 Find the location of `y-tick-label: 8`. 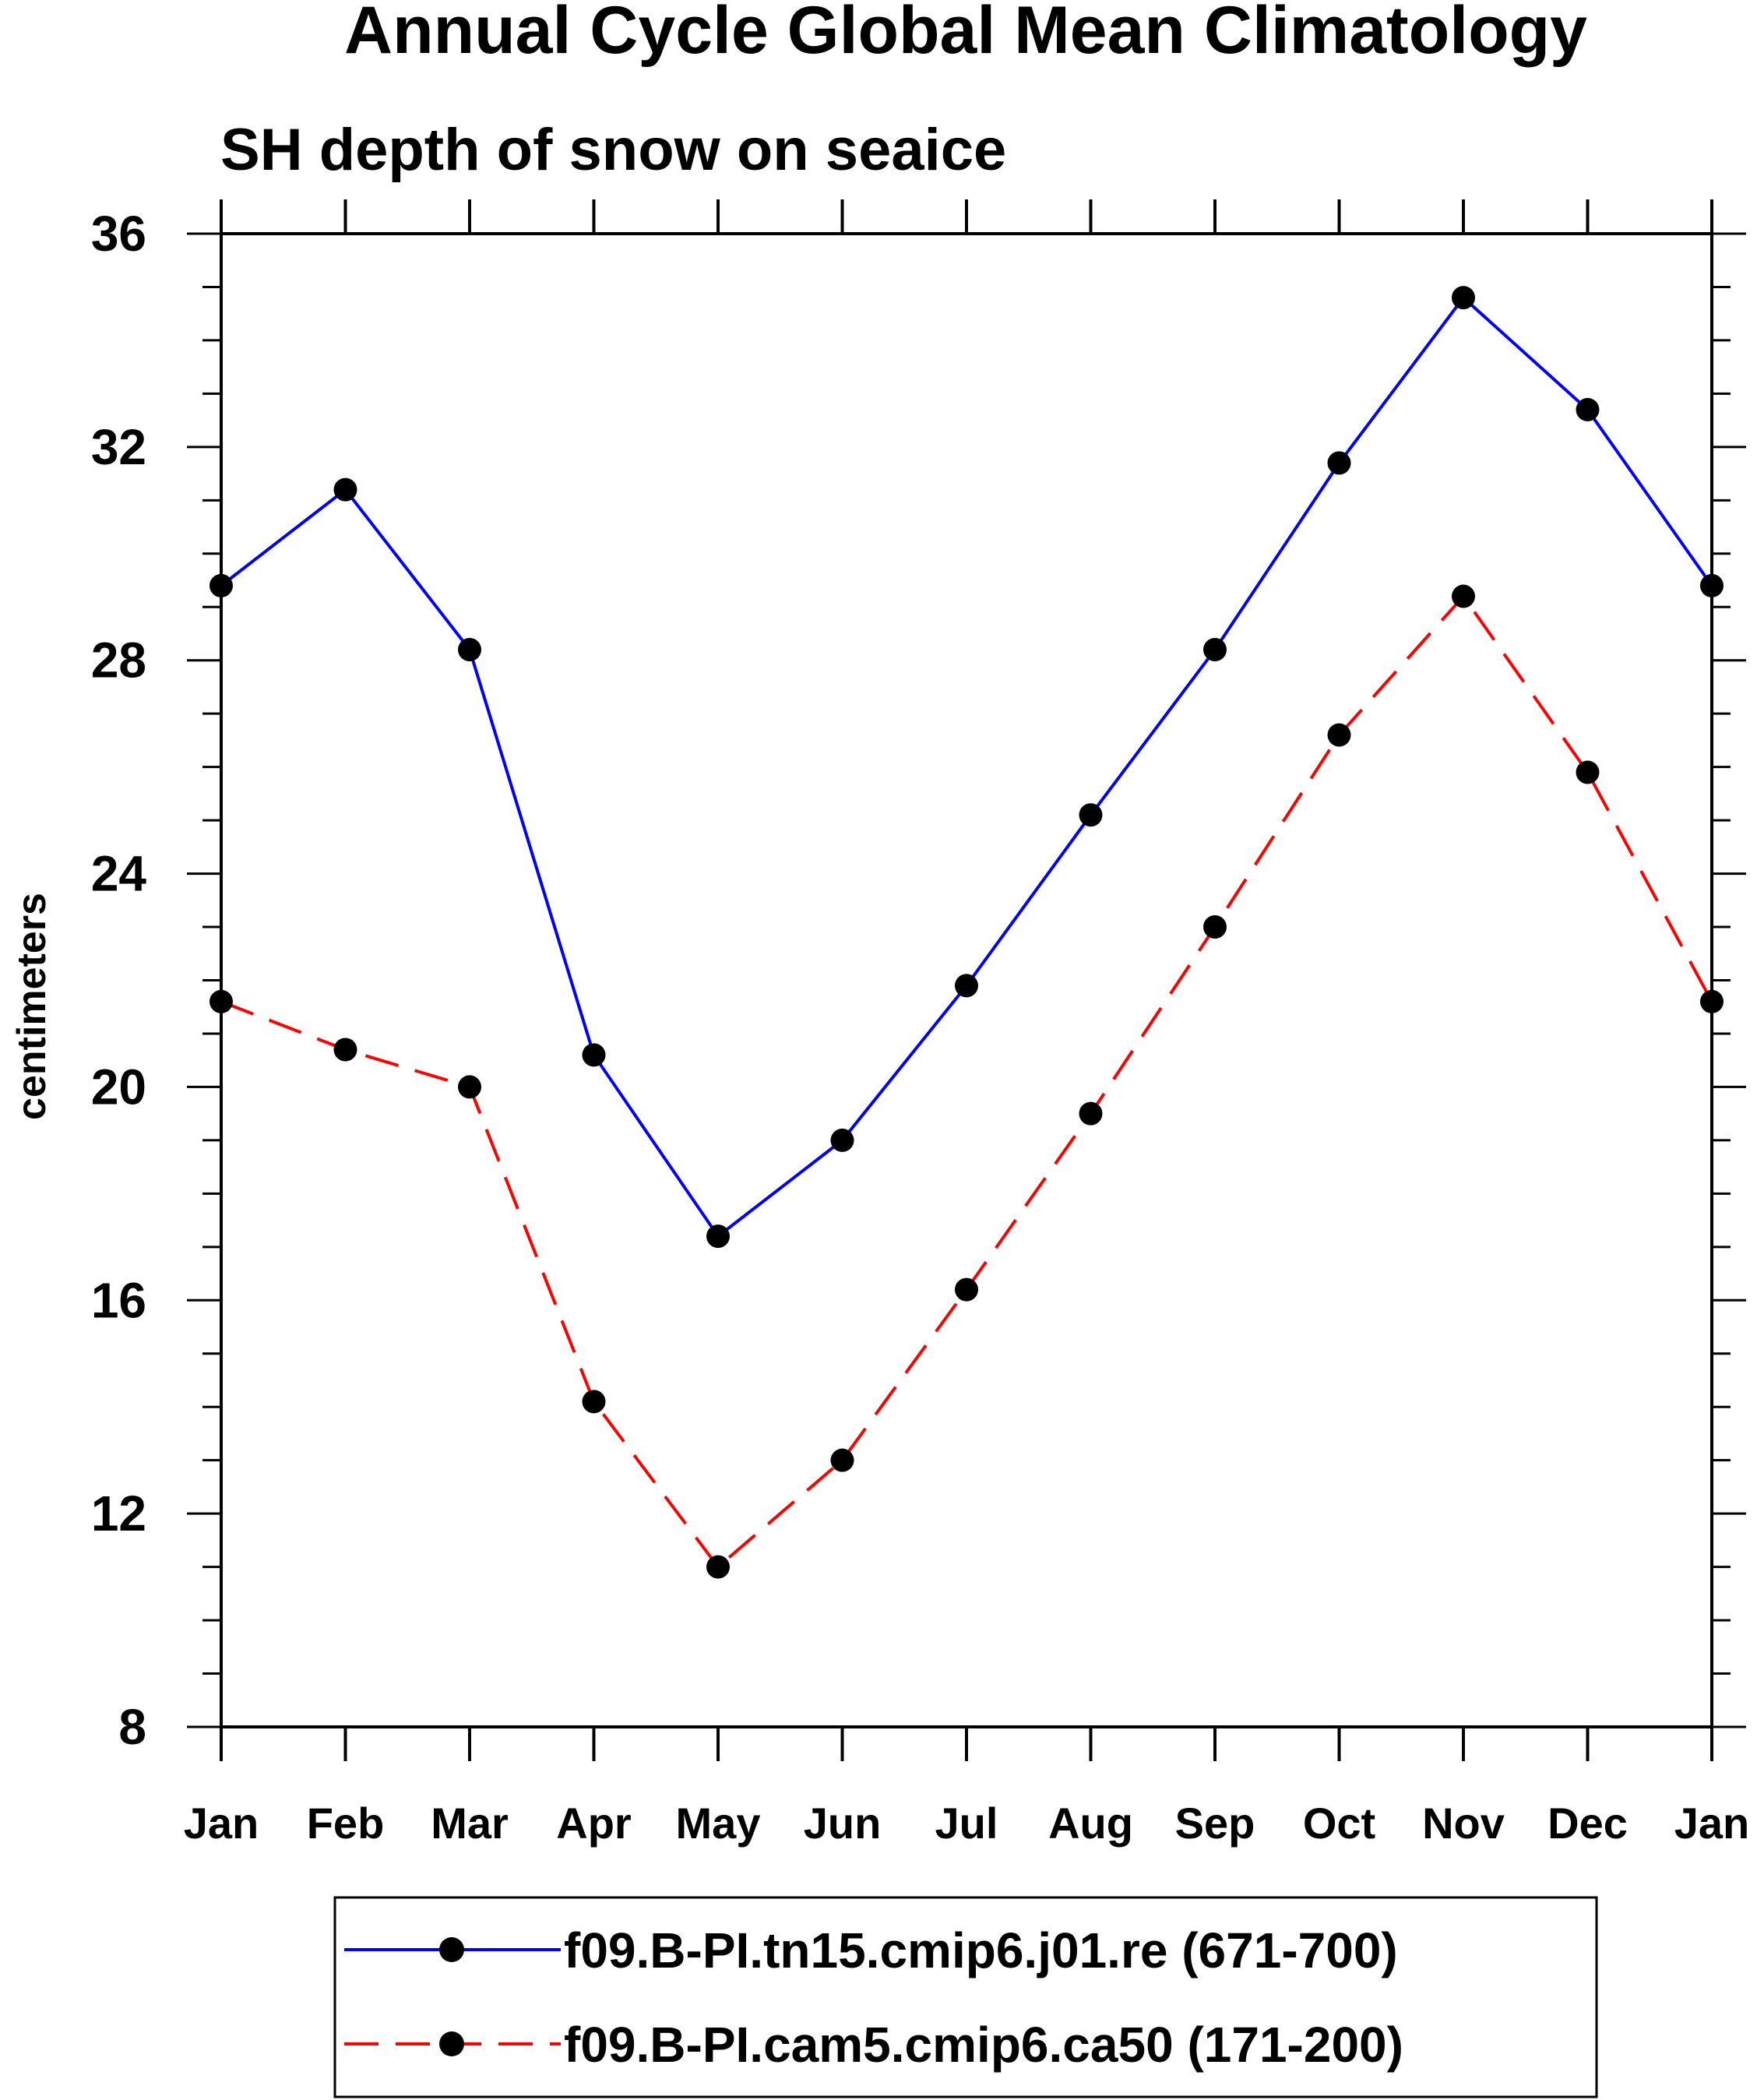

y-tick-label: 8 is located at coordinates (132, 1727).